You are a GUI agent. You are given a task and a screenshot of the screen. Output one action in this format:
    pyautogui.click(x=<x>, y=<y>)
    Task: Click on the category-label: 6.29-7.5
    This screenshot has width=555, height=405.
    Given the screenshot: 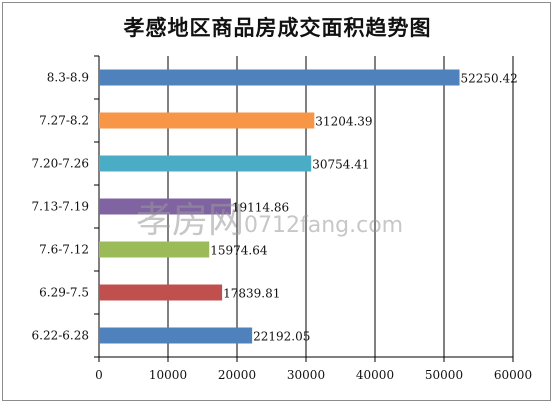 What is the action you would take?
    pyautogui.click(x=64, y=293)
    